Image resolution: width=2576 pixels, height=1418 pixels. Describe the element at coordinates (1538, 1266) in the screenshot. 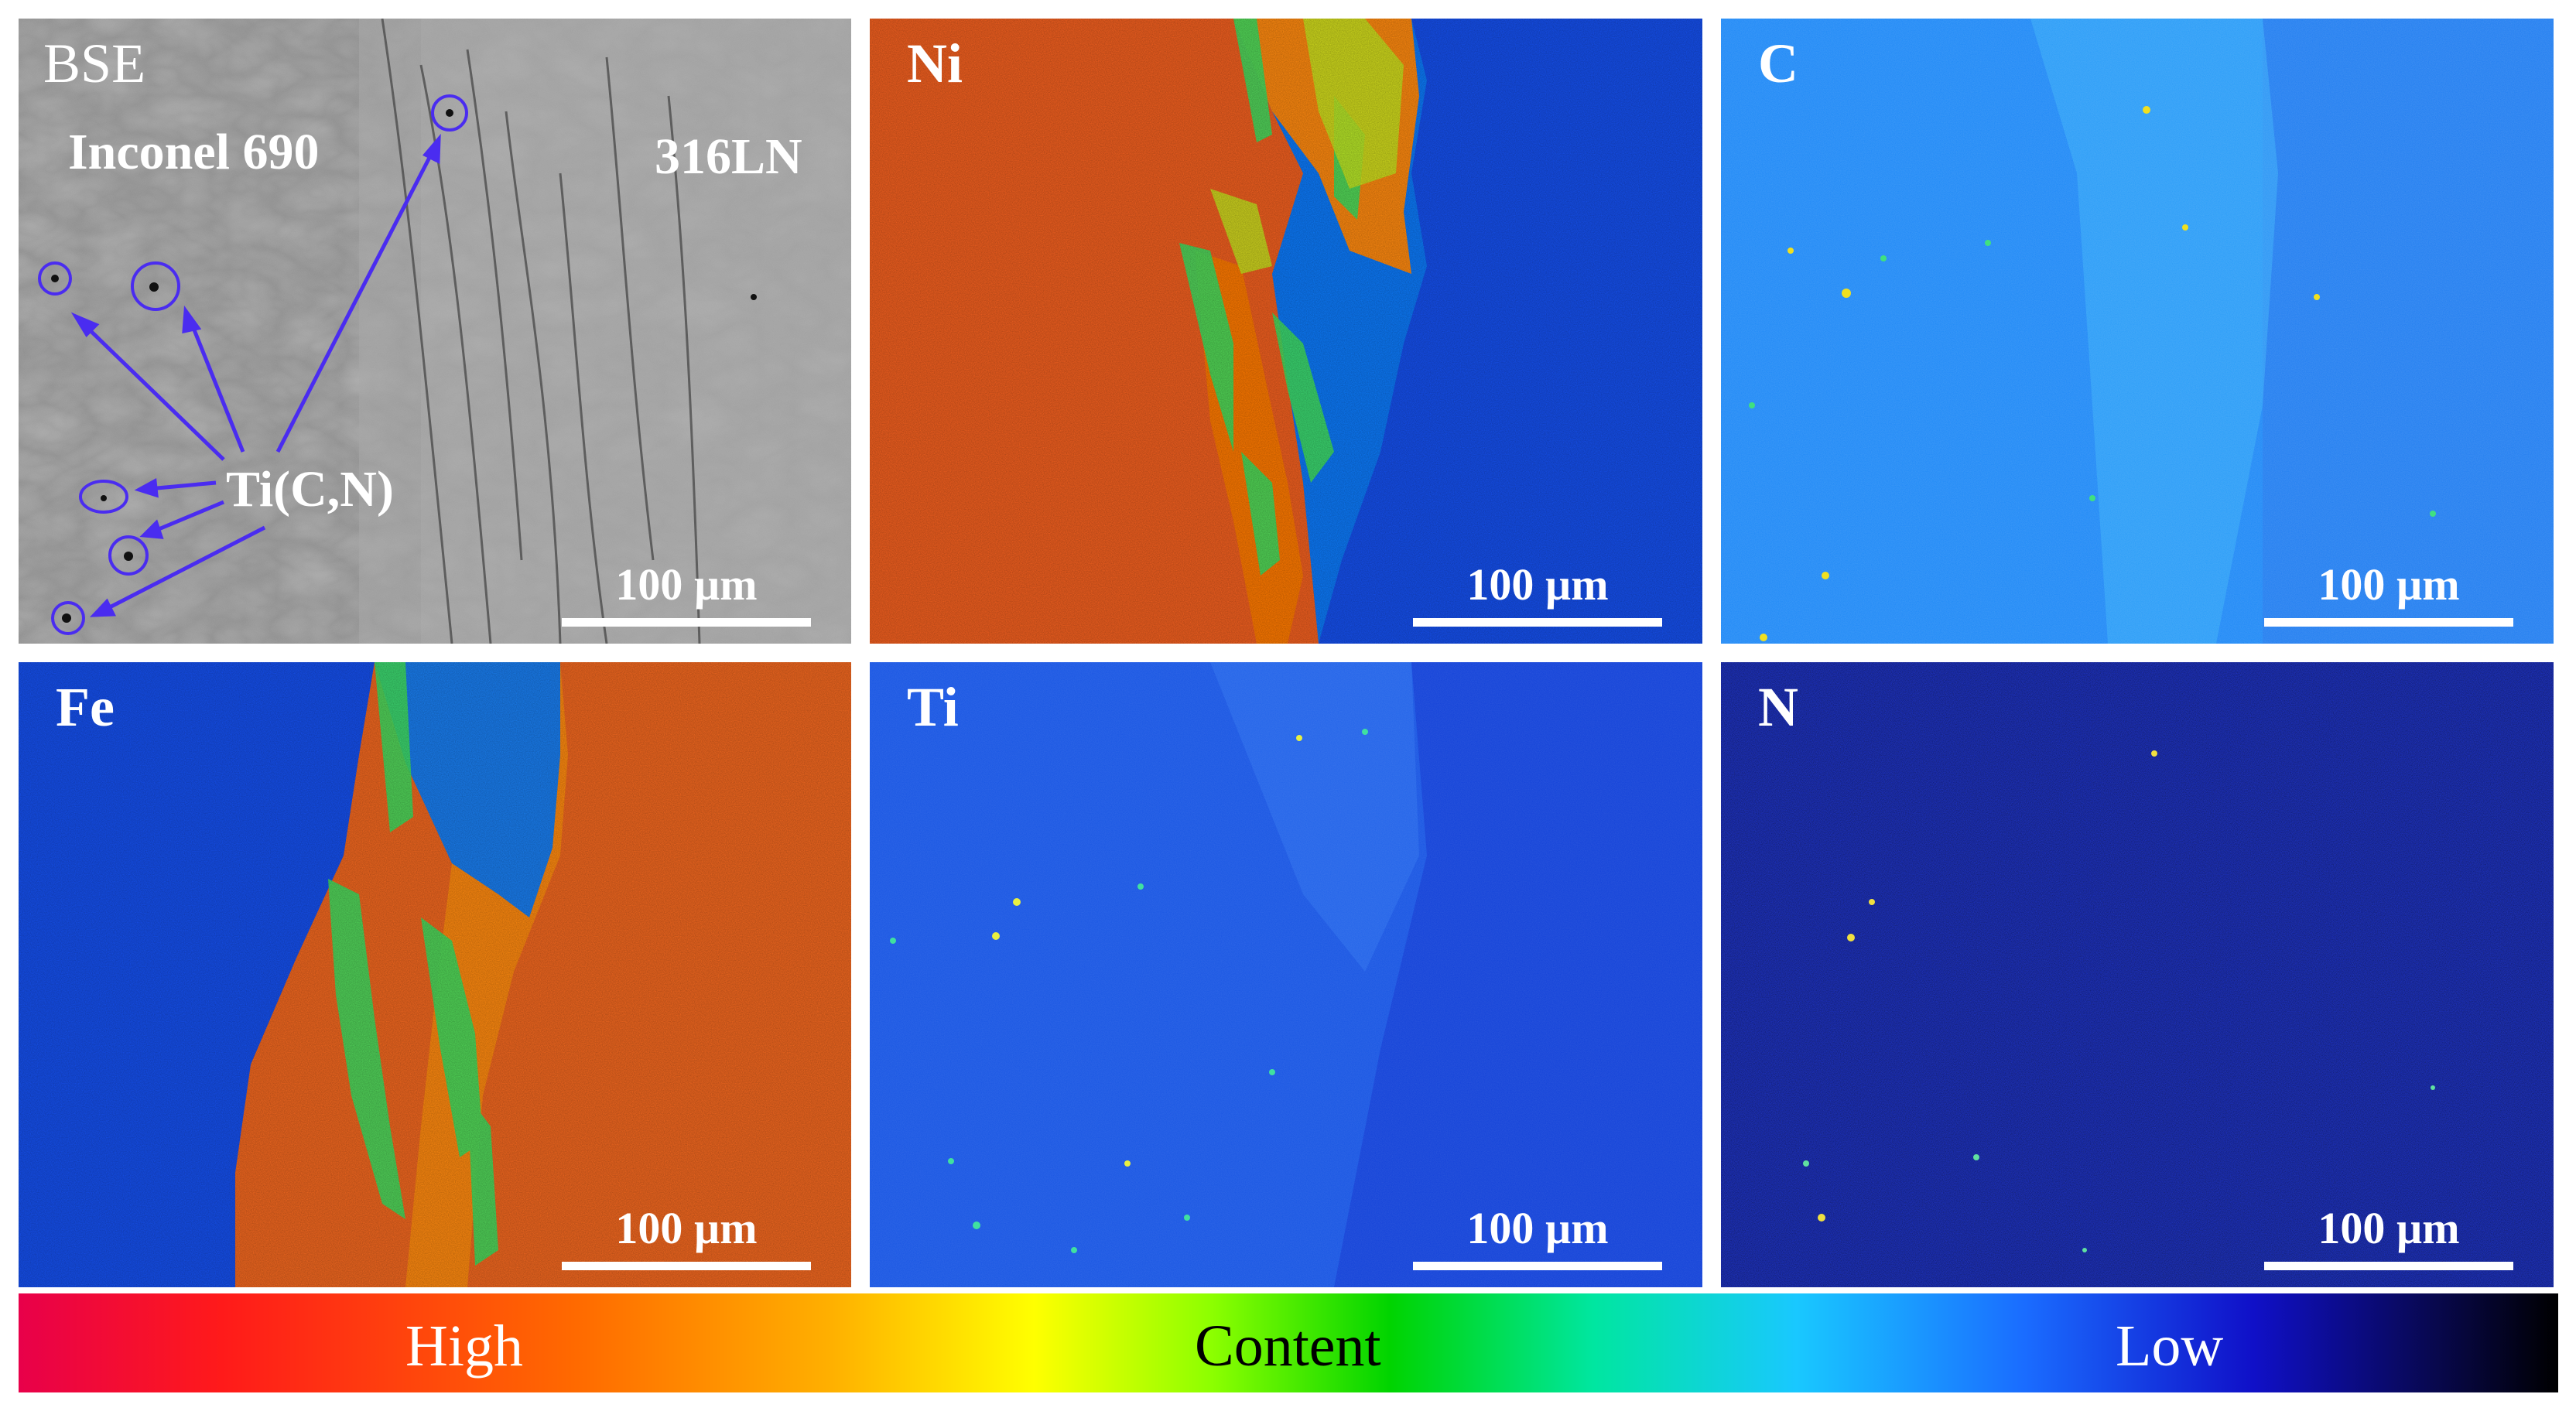

I see `ti-scale-line` at that location.